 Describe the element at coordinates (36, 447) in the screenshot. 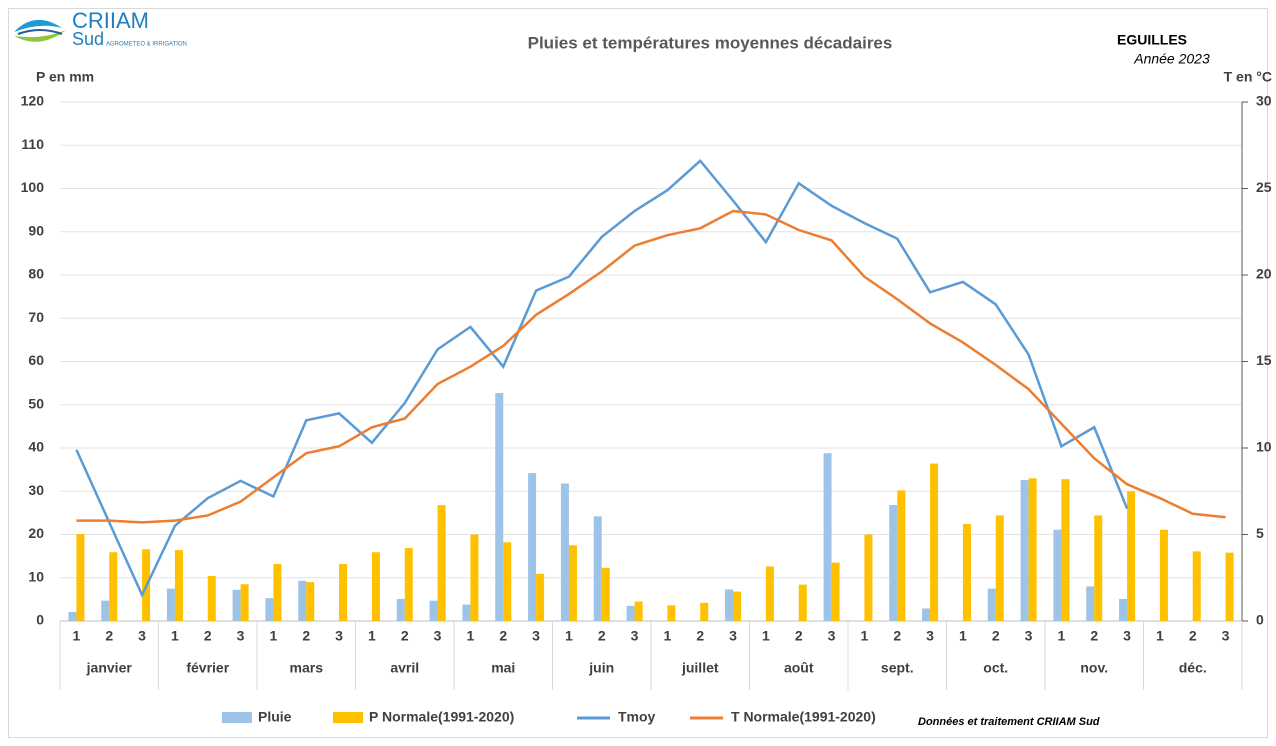

I see `y-tick-label: 40` at that location.